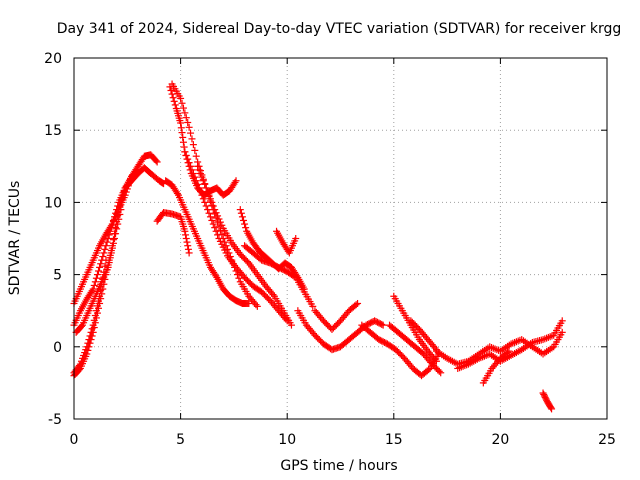  Describe the element at coordinates (500, 440) in the screenshot. I see `x-tick-label: 20` at that location.